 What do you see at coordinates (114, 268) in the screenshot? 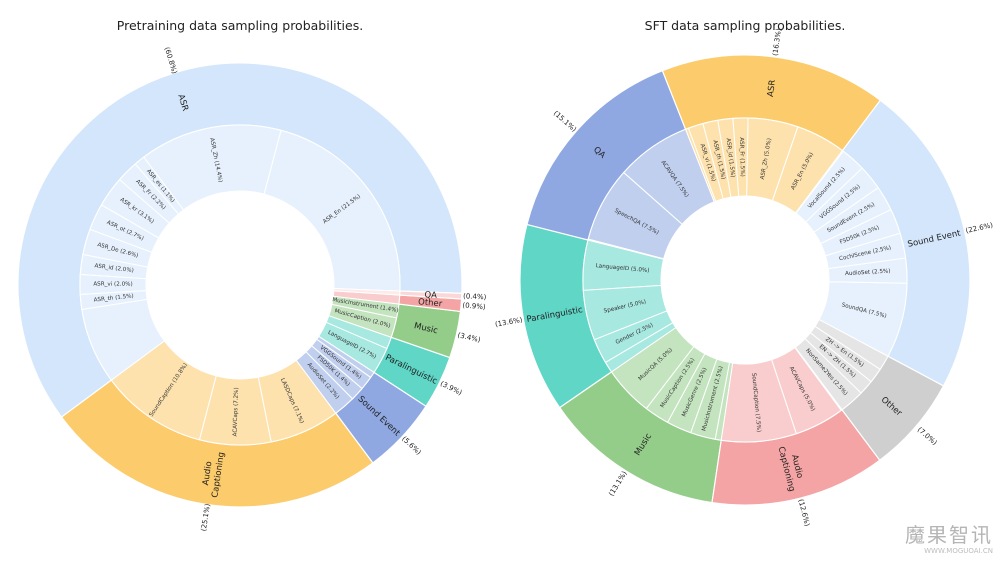
I see `pretraining-inner-label: ASR_id (2.0%)` at bounding box center [114, 268].